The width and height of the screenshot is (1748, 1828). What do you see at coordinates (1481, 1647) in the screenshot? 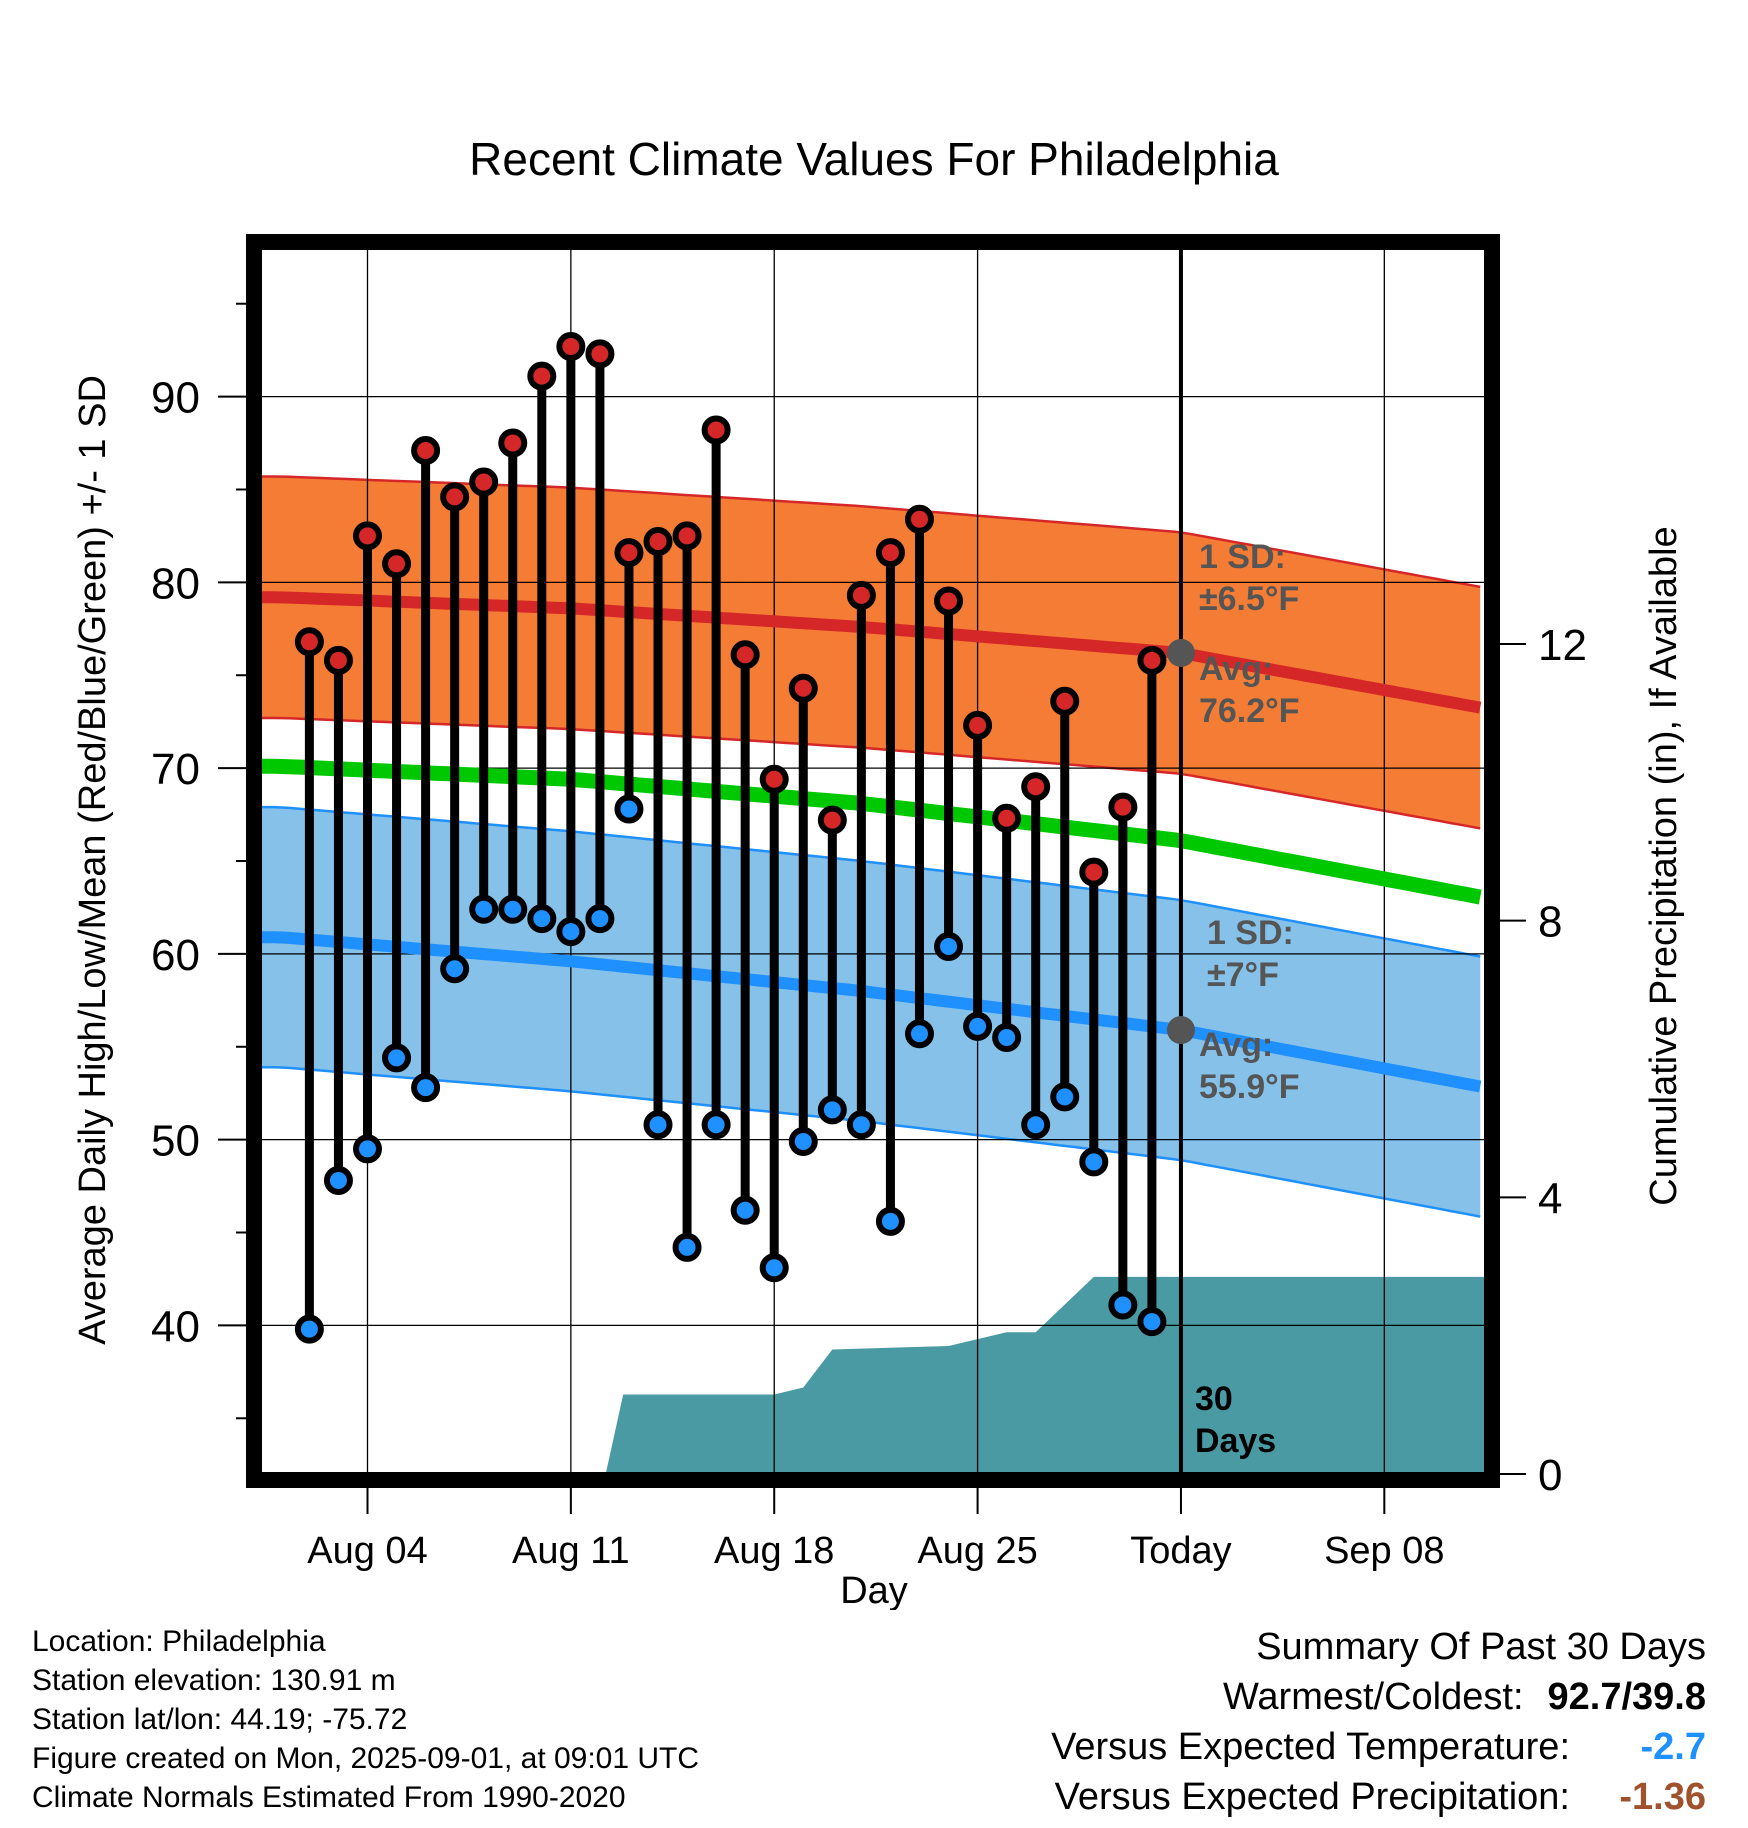
I see `summary-title: Summary Of Past 30 Days` at bounding box center [1481, 1647].